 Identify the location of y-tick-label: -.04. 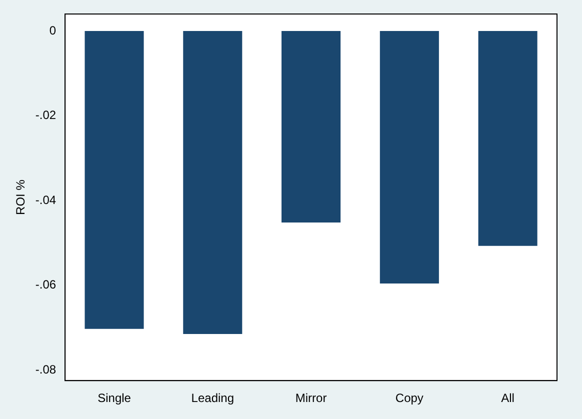
(45, 199).